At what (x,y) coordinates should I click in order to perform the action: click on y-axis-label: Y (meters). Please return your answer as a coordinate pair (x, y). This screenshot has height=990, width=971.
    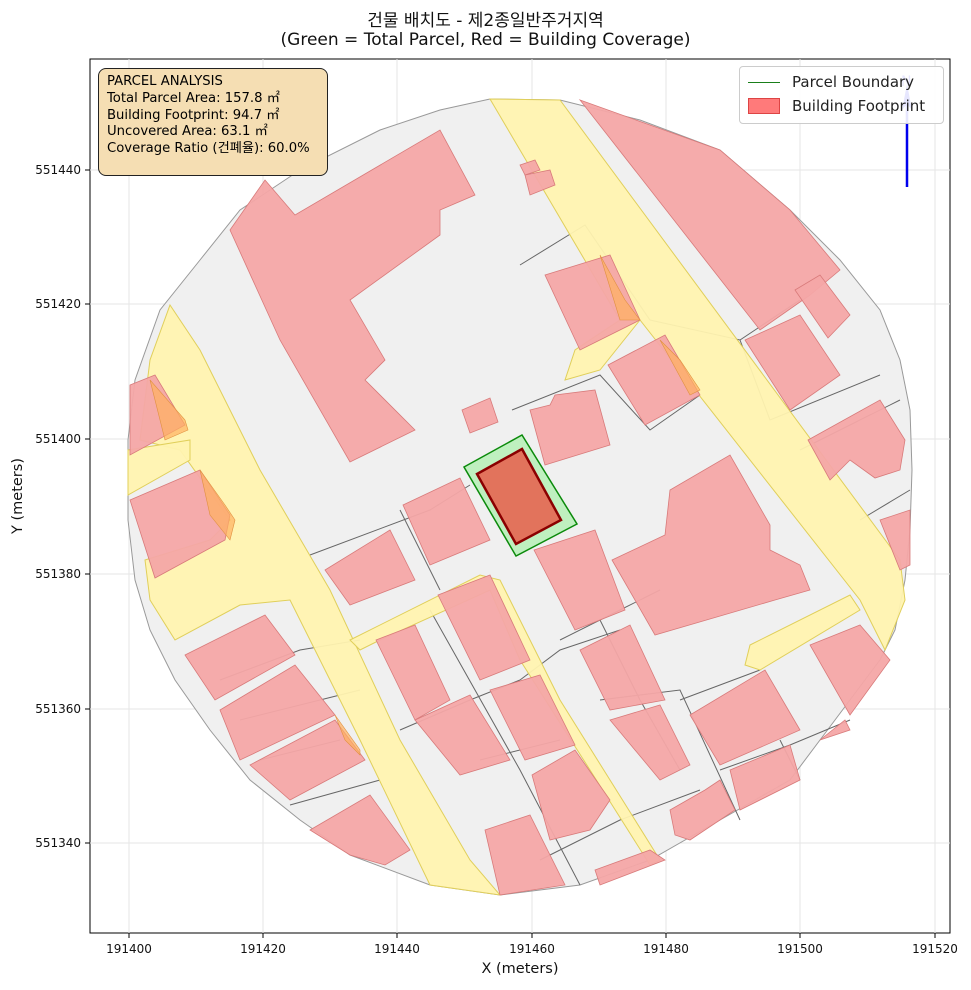
    Looking at the image, I should click on (18, 496).